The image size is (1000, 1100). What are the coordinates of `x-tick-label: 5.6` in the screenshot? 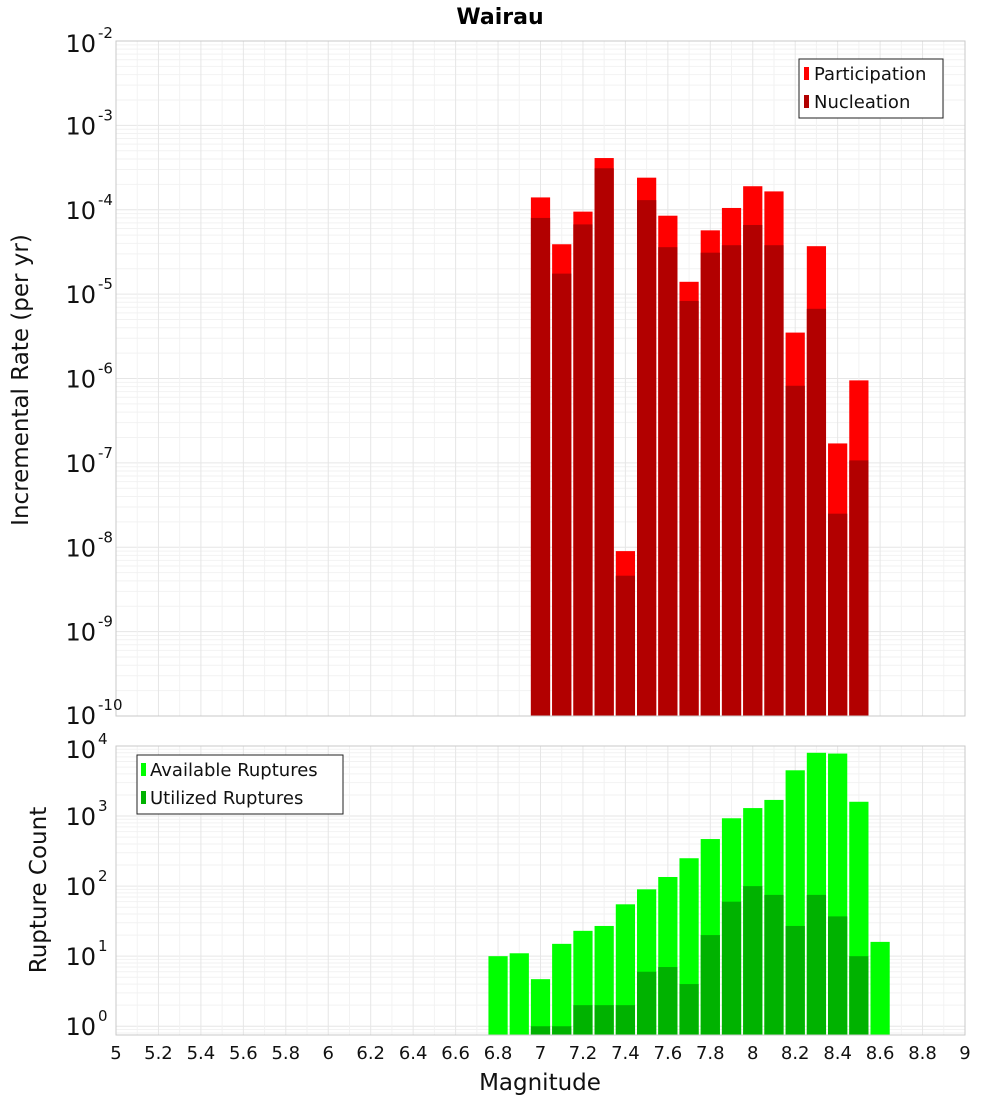 It's located at (243, 1053).